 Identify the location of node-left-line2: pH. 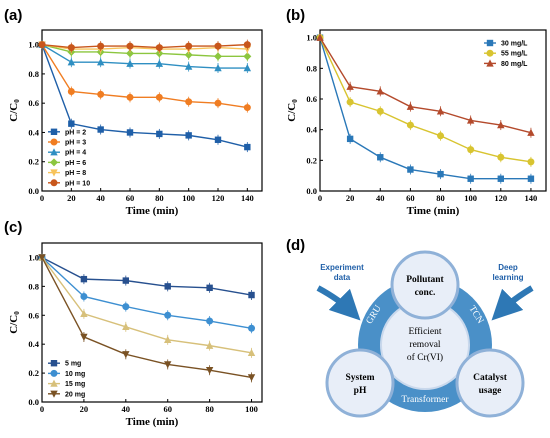
(360, 391).